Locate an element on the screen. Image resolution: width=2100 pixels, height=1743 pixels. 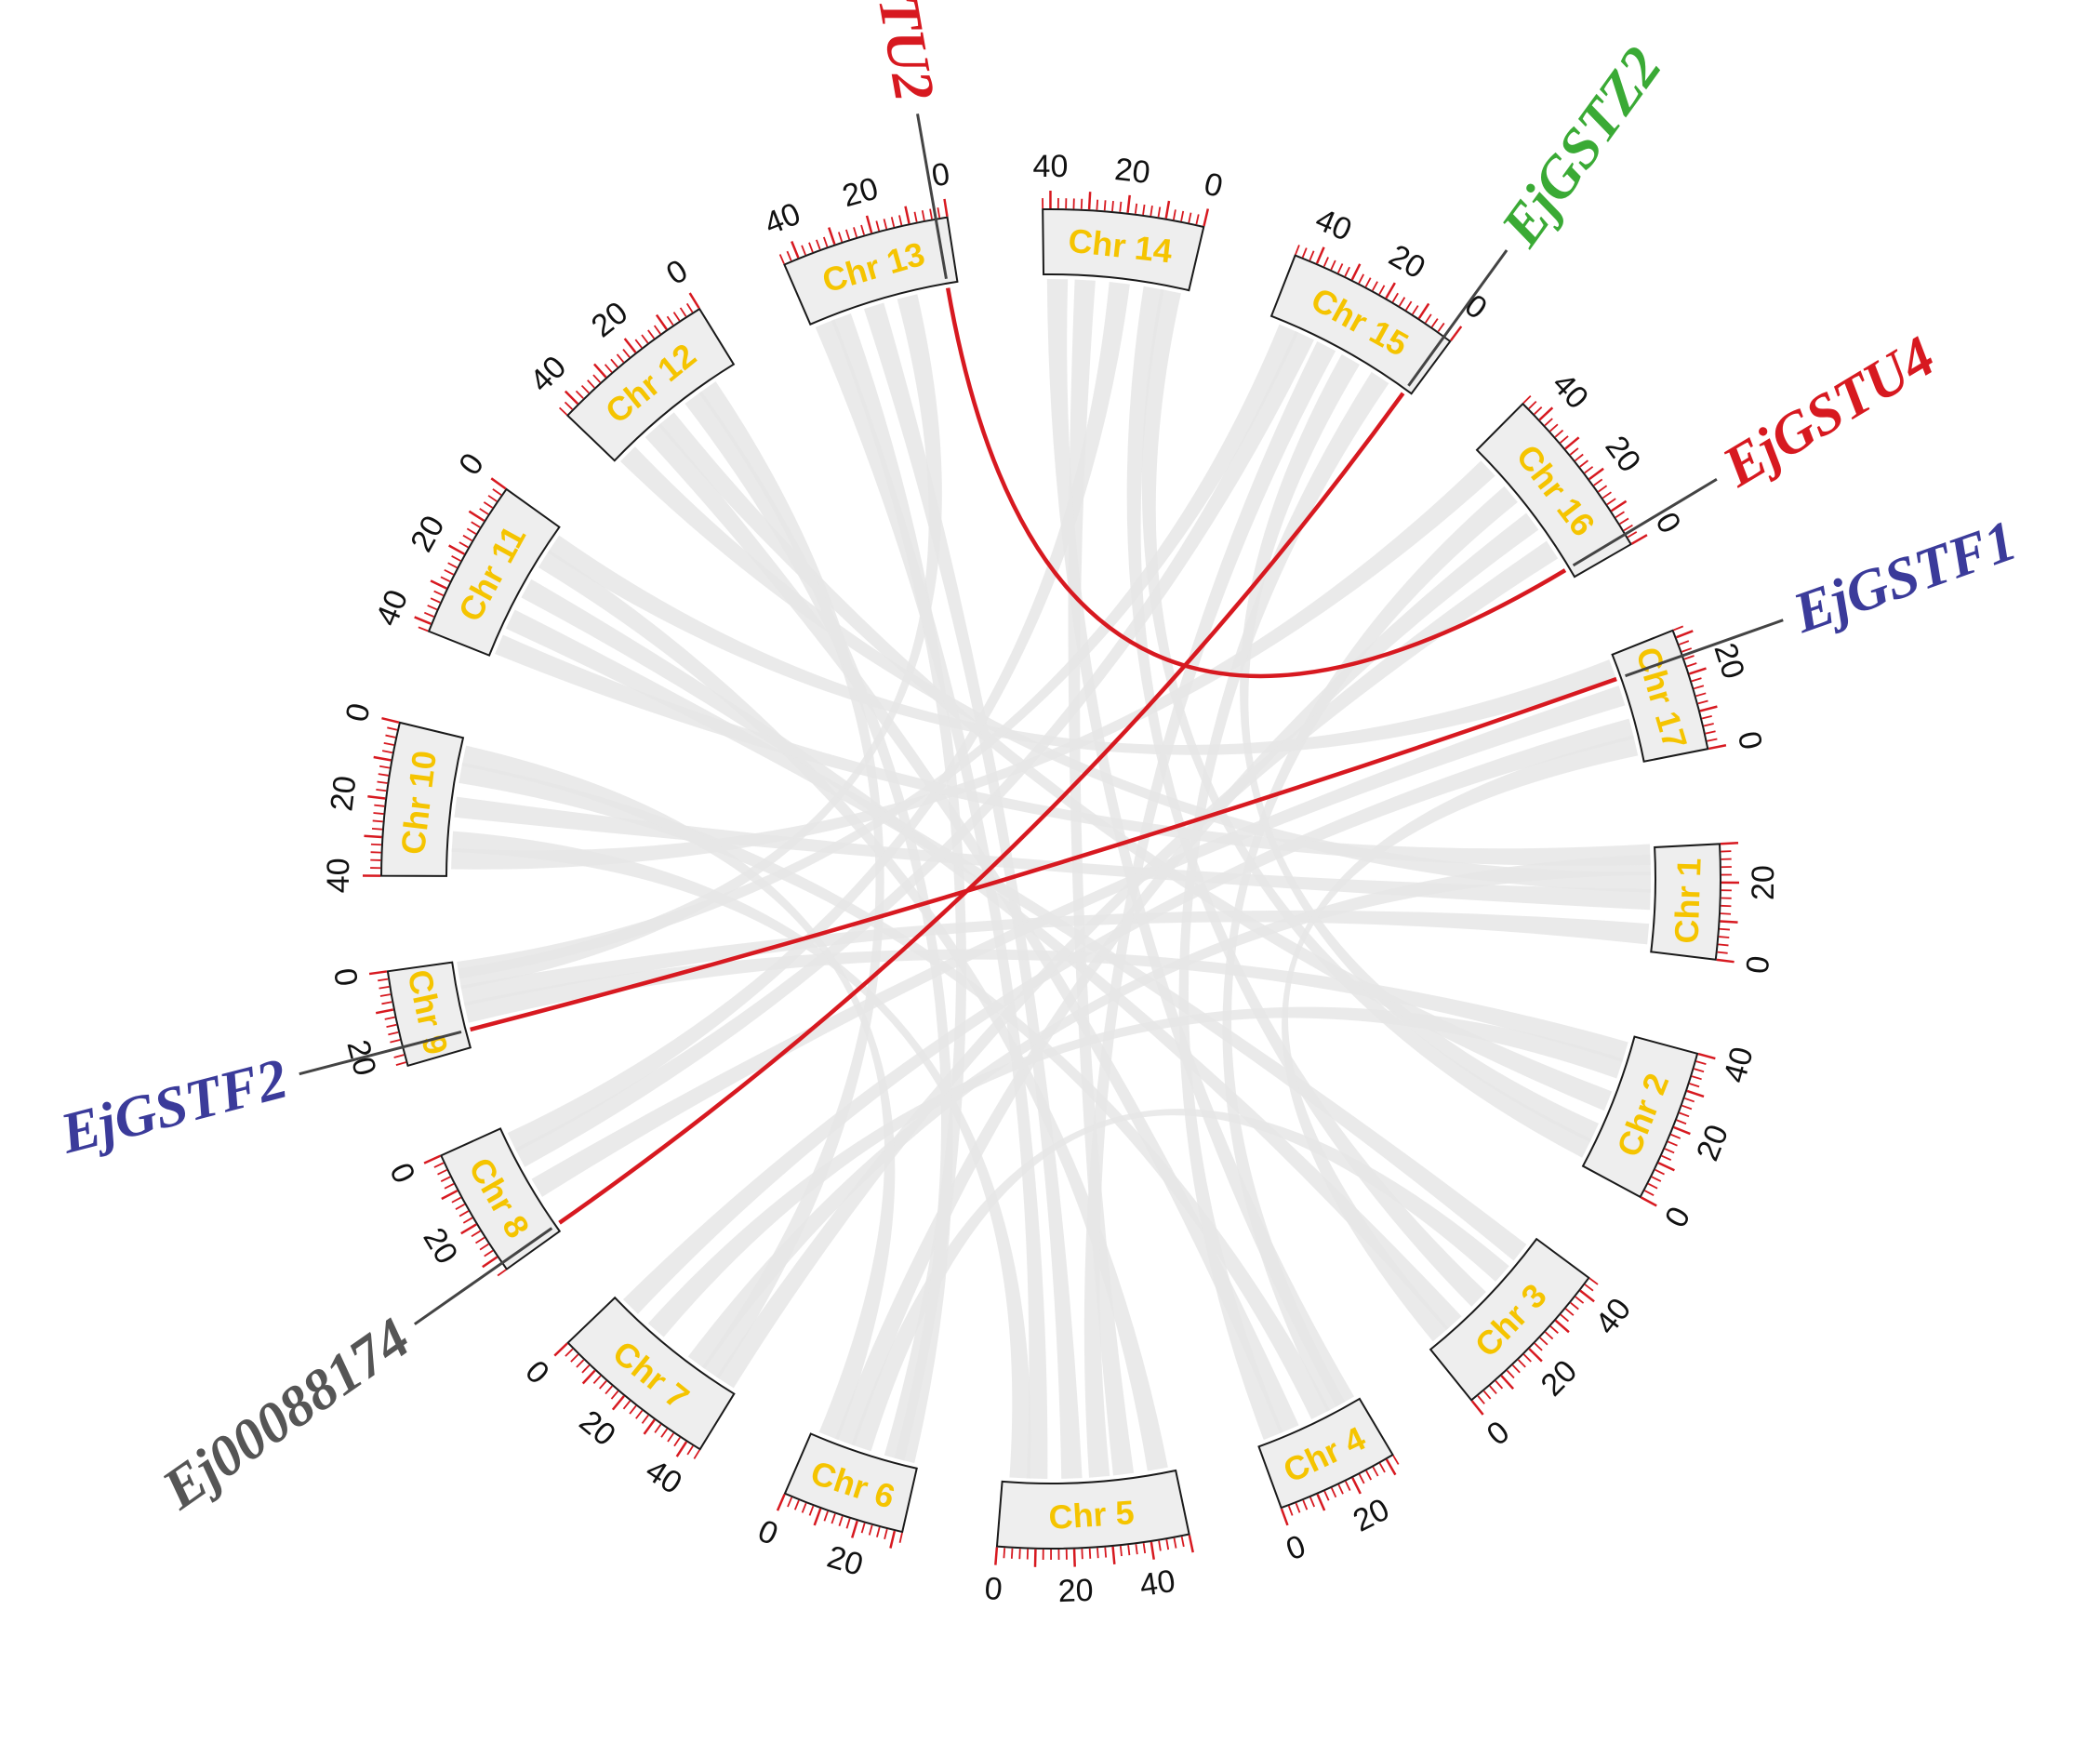
gene-leader-line is located at coordinates (1645, 522).